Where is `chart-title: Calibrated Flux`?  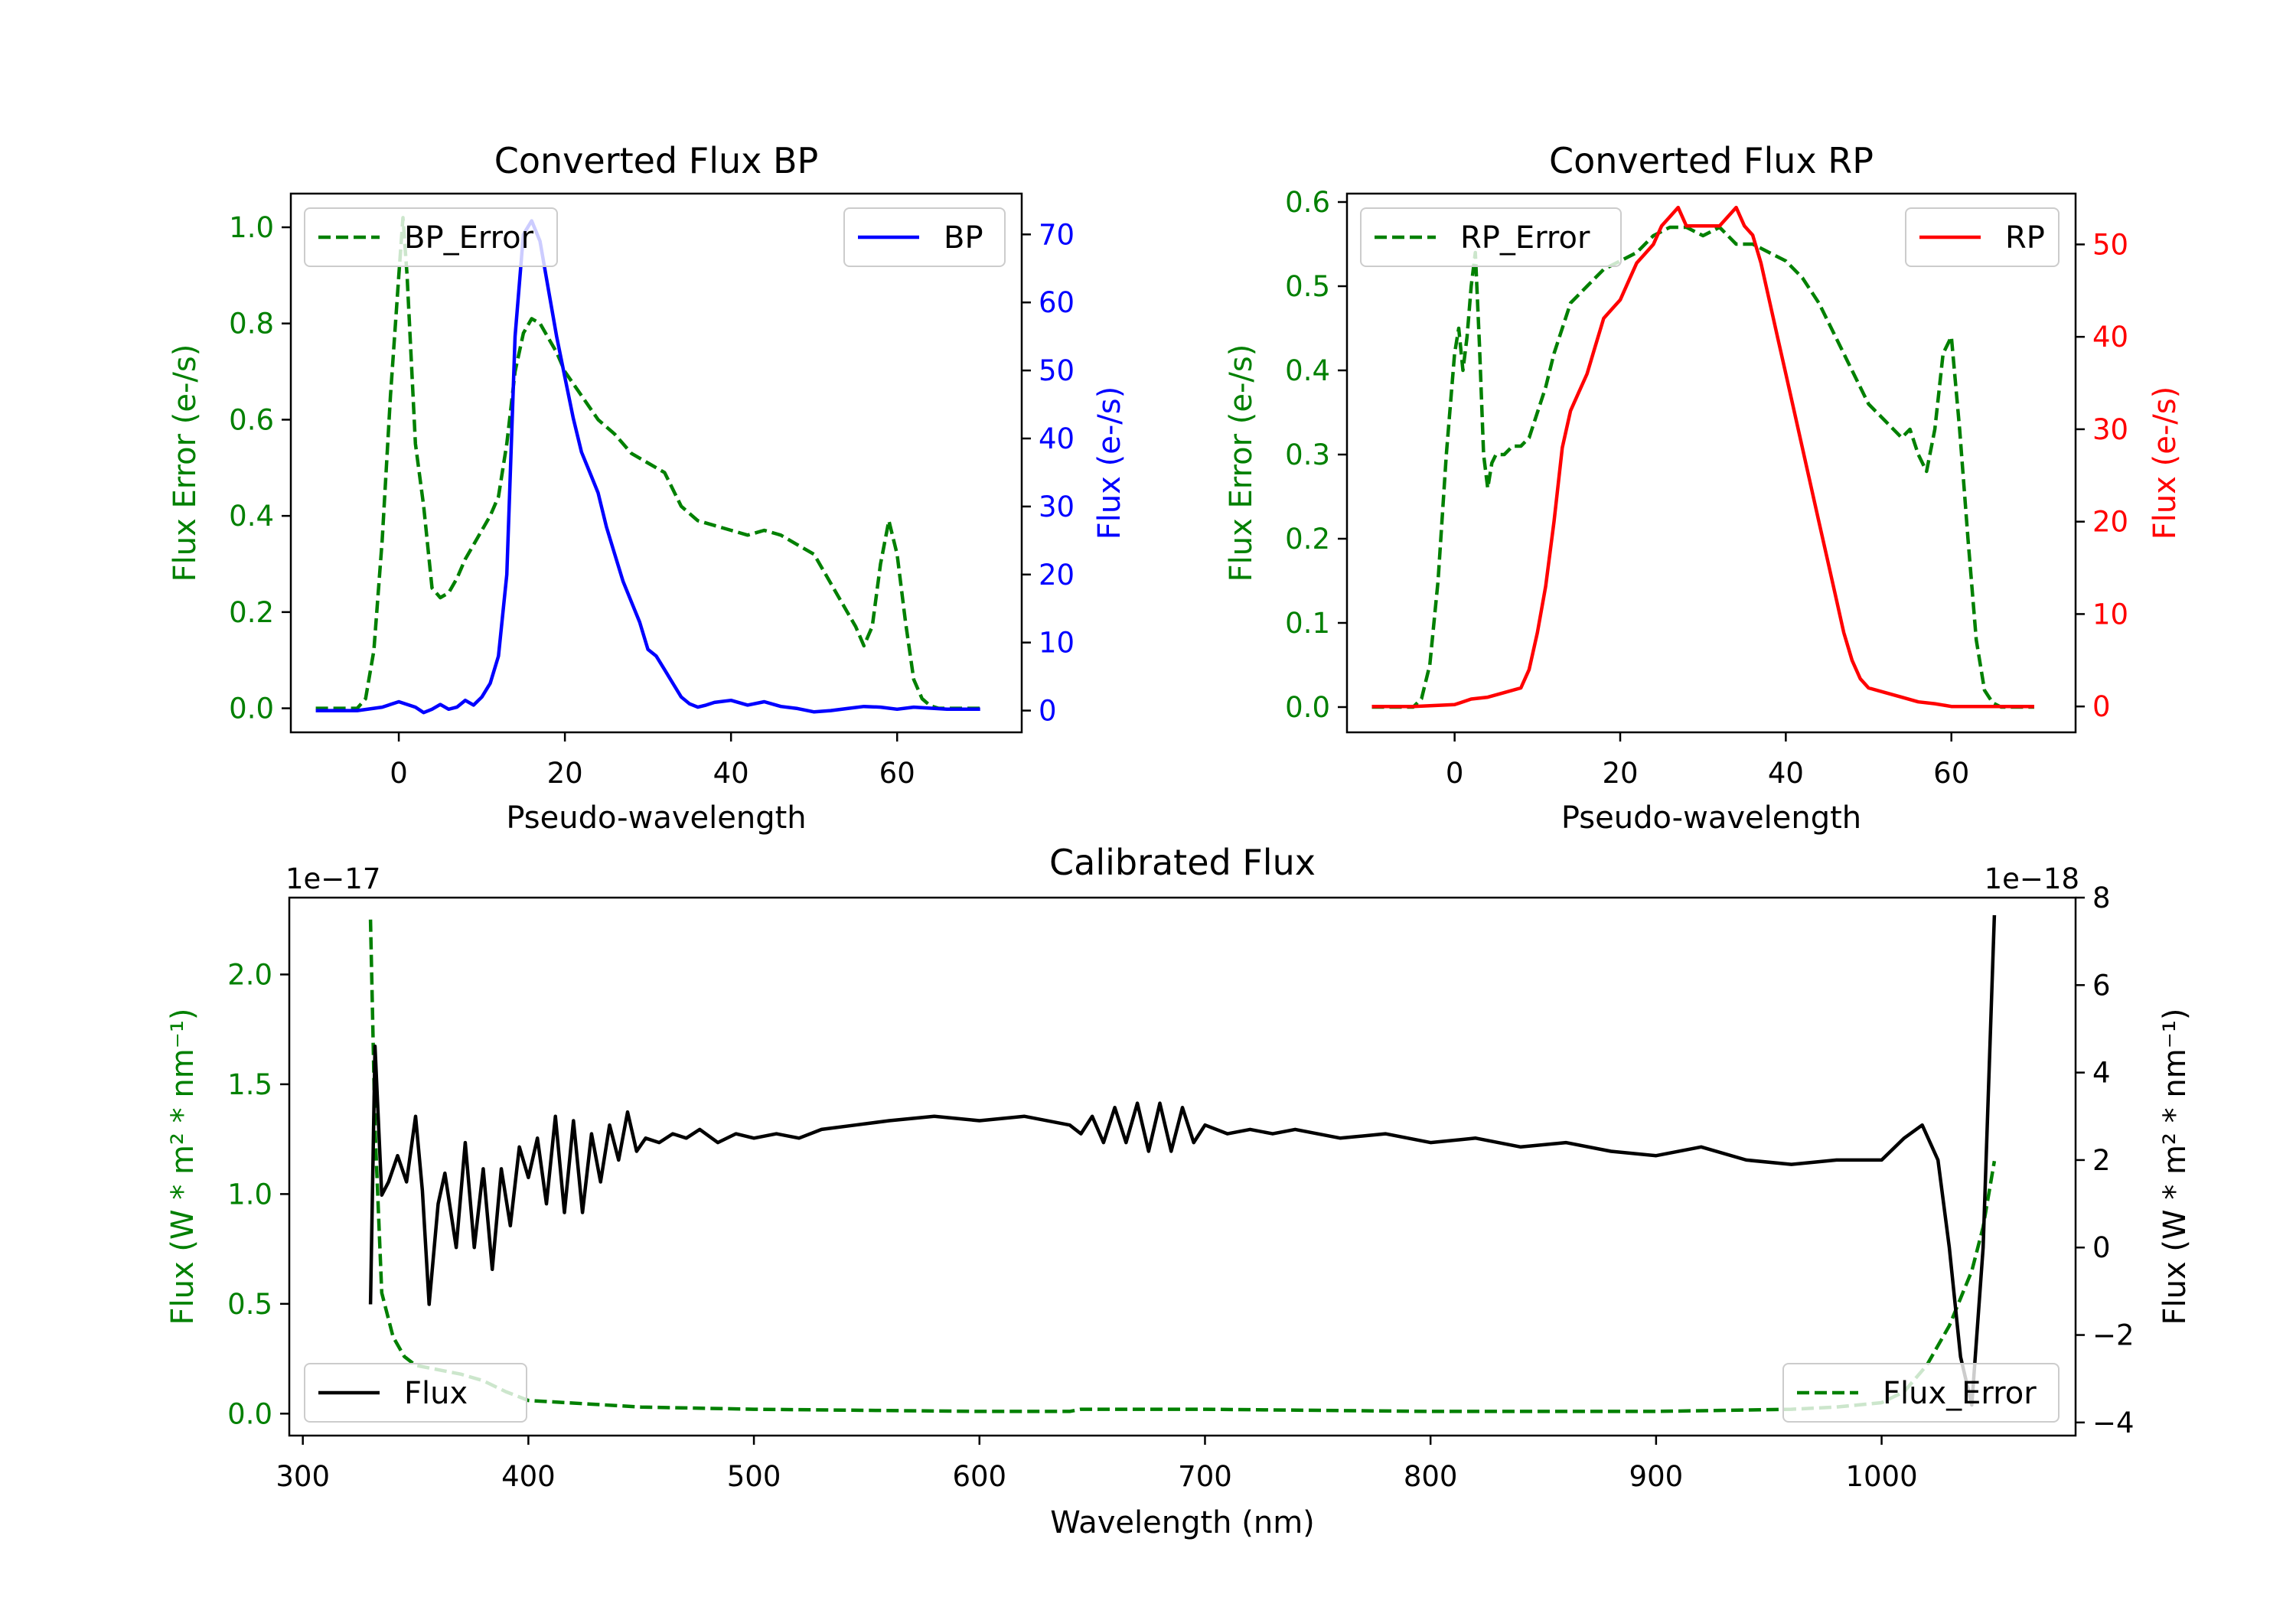
chart-title: Calibrated Flux is located at coordinates (1182, 862).